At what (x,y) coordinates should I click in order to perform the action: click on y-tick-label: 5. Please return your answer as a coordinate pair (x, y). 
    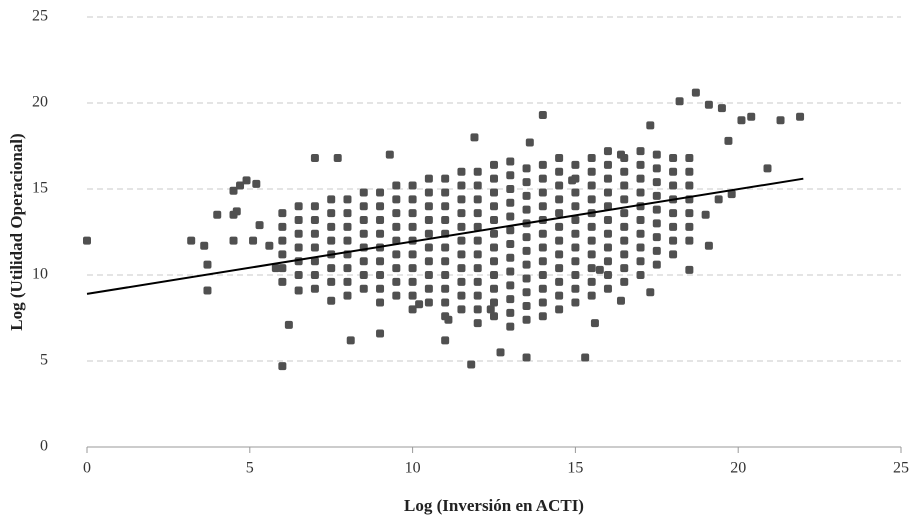
    Looking at the image, I should click on (44, 360).